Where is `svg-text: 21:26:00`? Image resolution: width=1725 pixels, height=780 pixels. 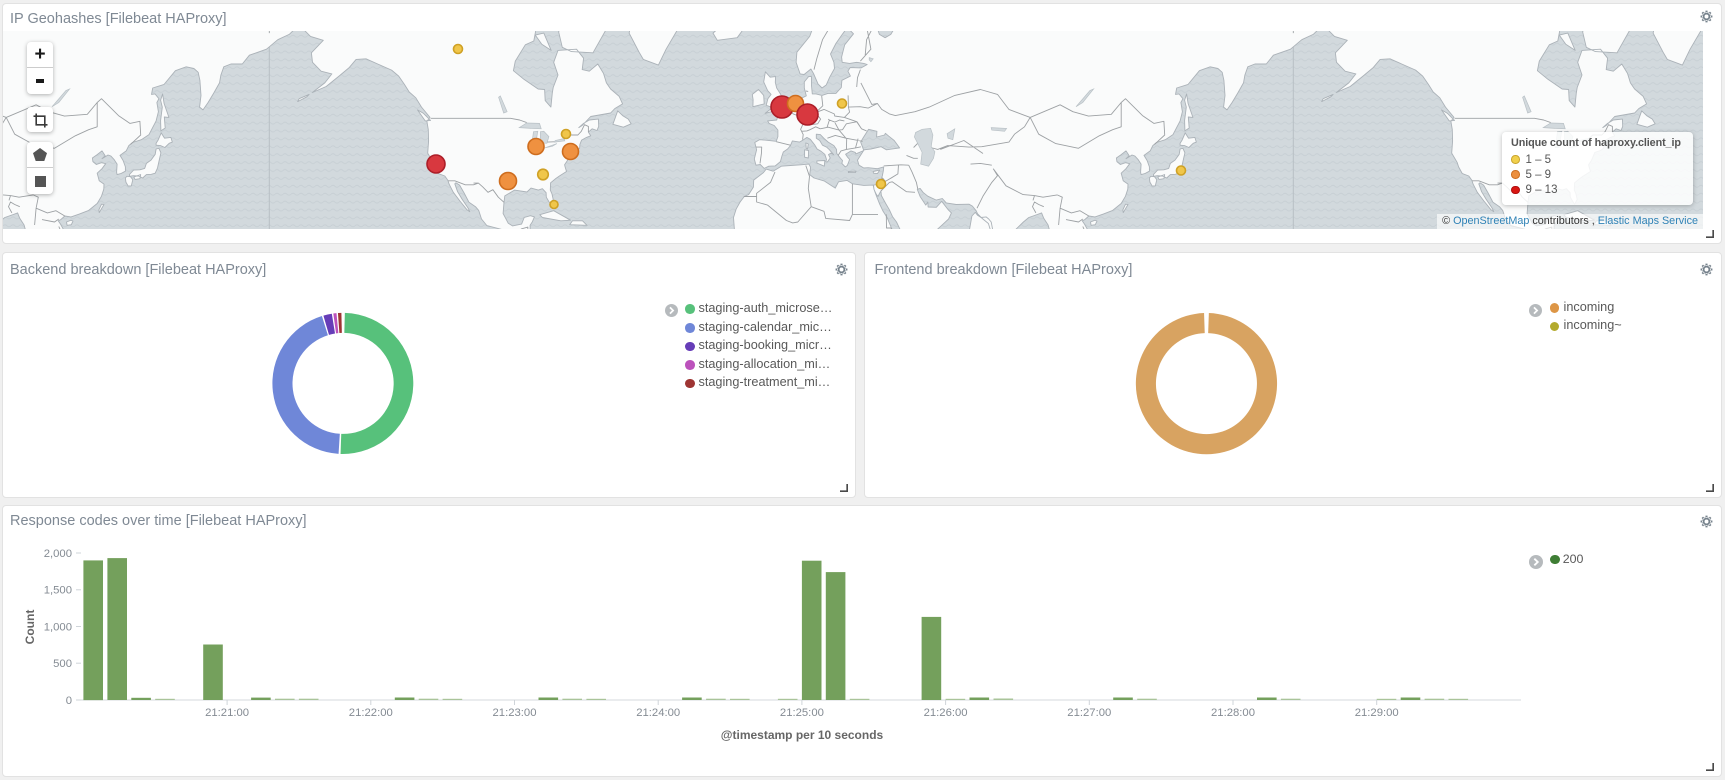
svg-text: 21:26:00 is located at coordinates (946, 713).